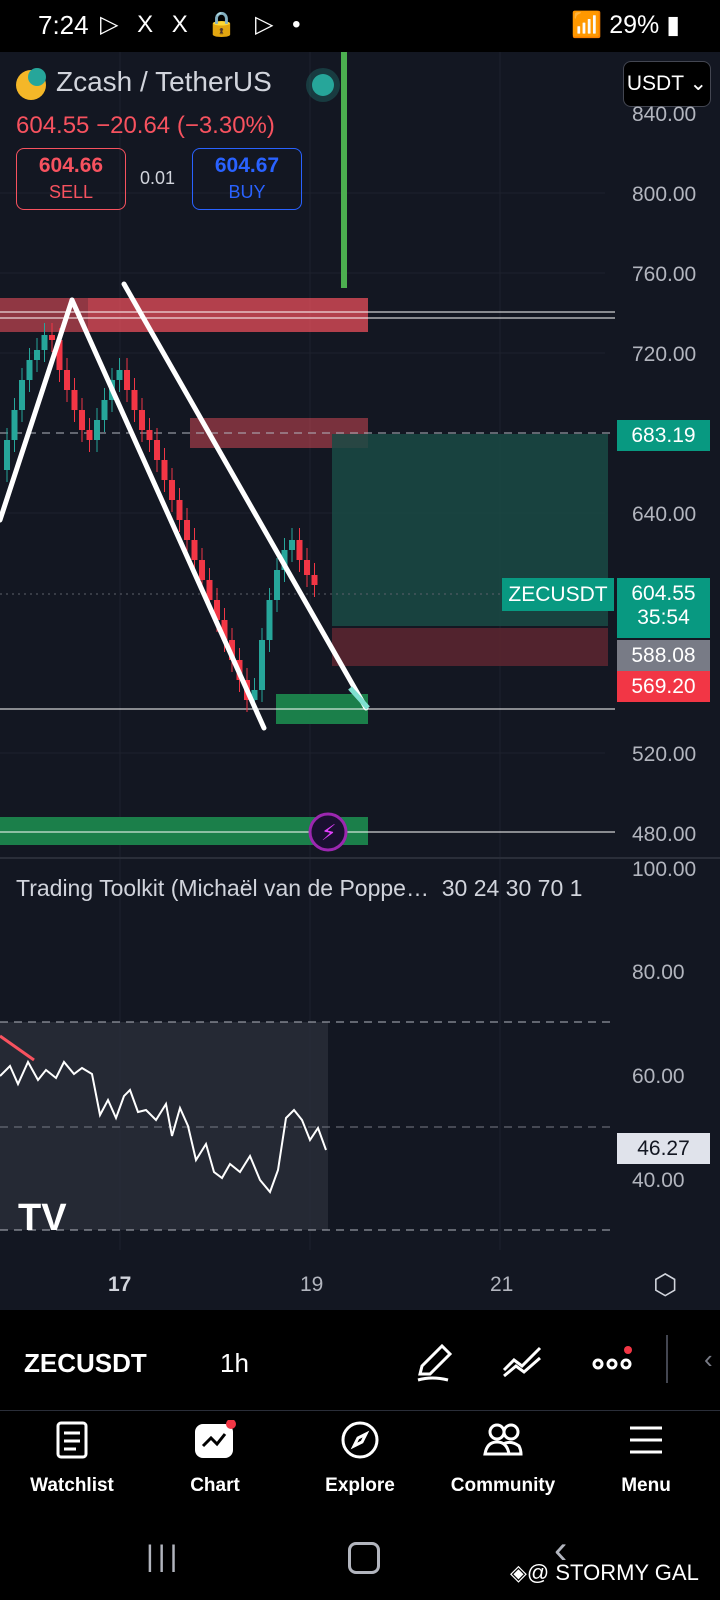  Describe the element at coordinates (360, 1458) in the screenshot. I see `nav-explore: Explore` at that location.